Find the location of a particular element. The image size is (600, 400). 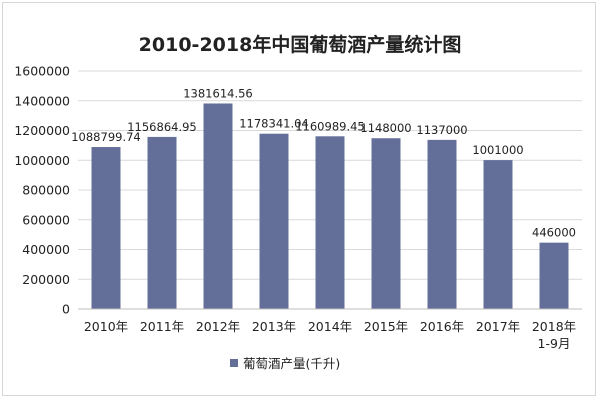

x-tick-label: 2012年 is located at coordinates (218, 326).